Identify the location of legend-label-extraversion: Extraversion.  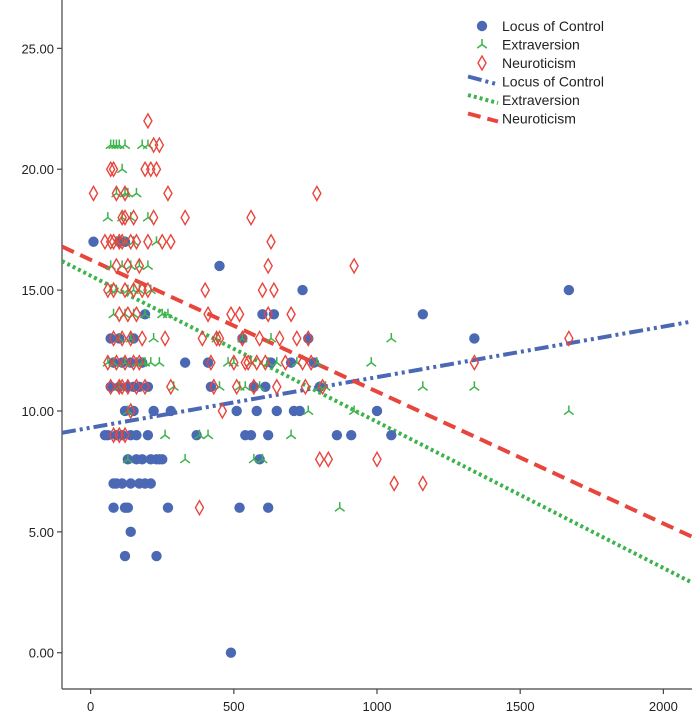
(541, 45).